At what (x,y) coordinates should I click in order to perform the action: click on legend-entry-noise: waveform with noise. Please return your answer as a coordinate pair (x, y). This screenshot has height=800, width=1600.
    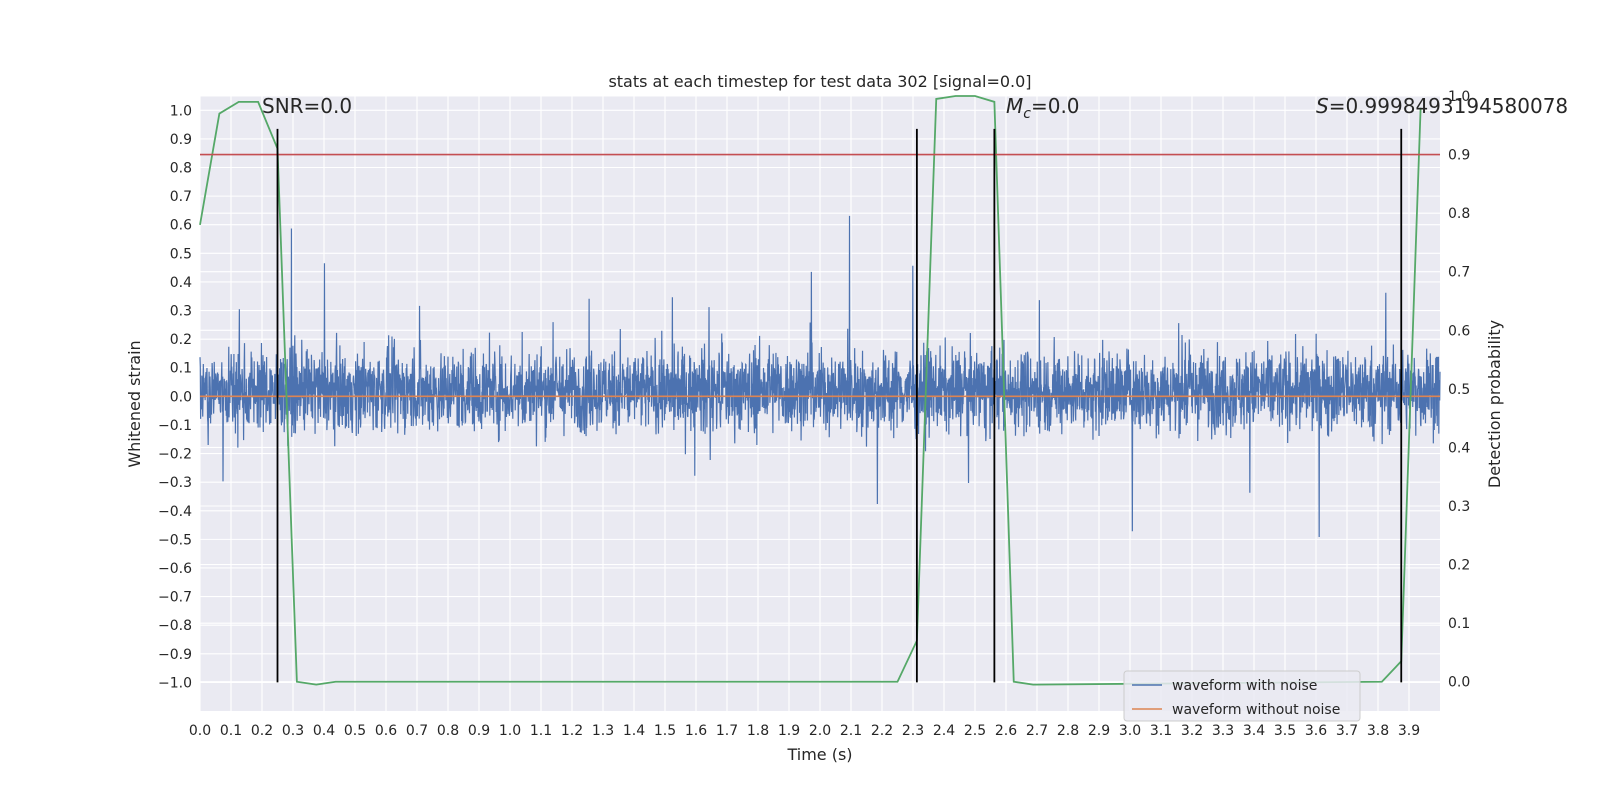
    Looking at the image, I should click on (1244, 686).